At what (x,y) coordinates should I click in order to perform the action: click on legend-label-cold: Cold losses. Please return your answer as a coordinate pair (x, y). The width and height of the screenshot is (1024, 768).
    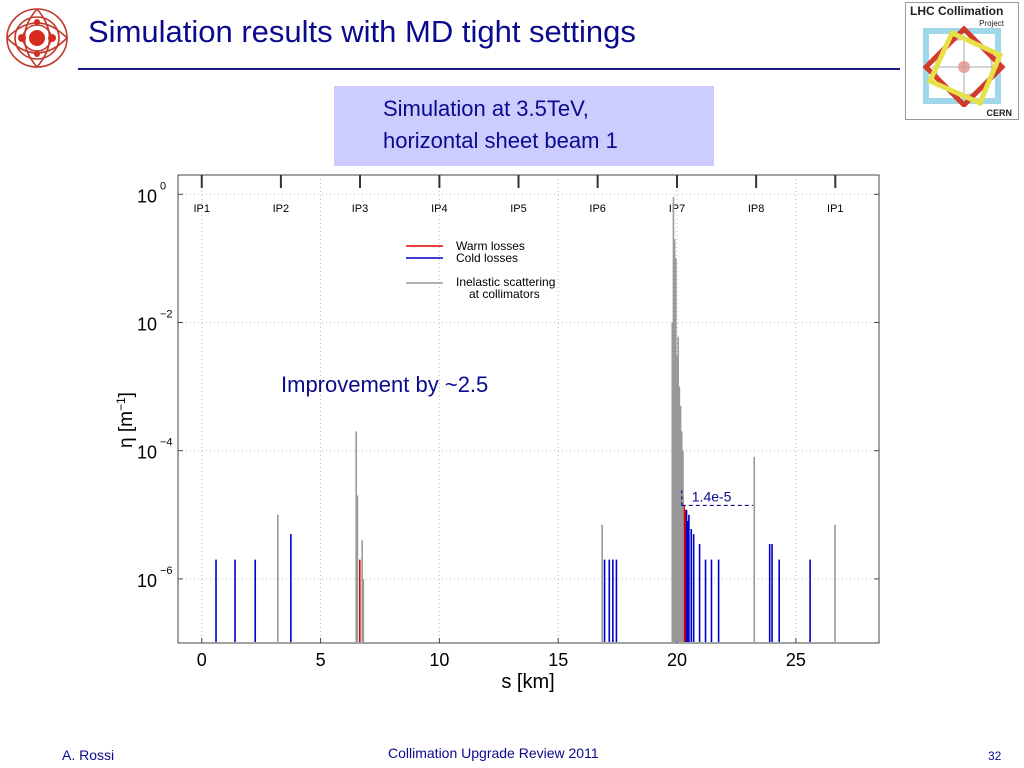
    Looking at the image, I should click on (487, 258).